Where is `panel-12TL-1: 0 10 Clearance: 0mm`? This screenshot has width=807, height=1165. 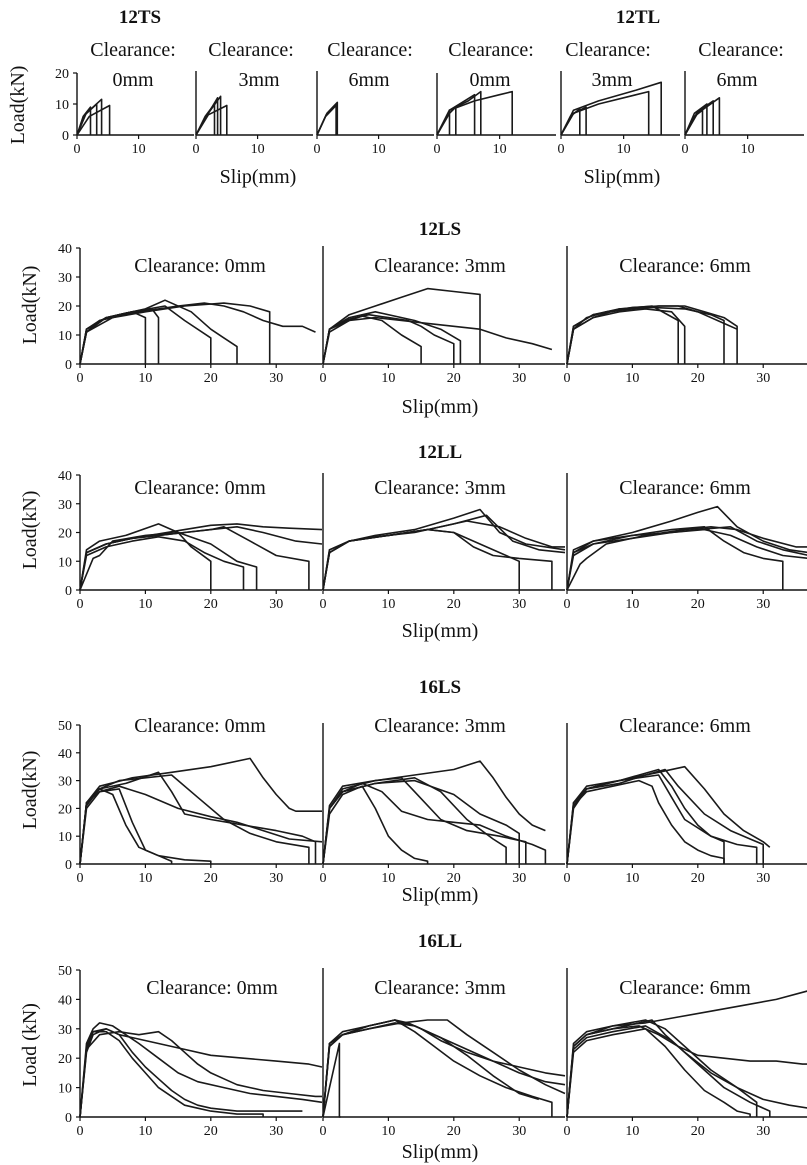 panel-12TL-1: 0 10 Clearance: 0mm is located at coordinates (495, 98).